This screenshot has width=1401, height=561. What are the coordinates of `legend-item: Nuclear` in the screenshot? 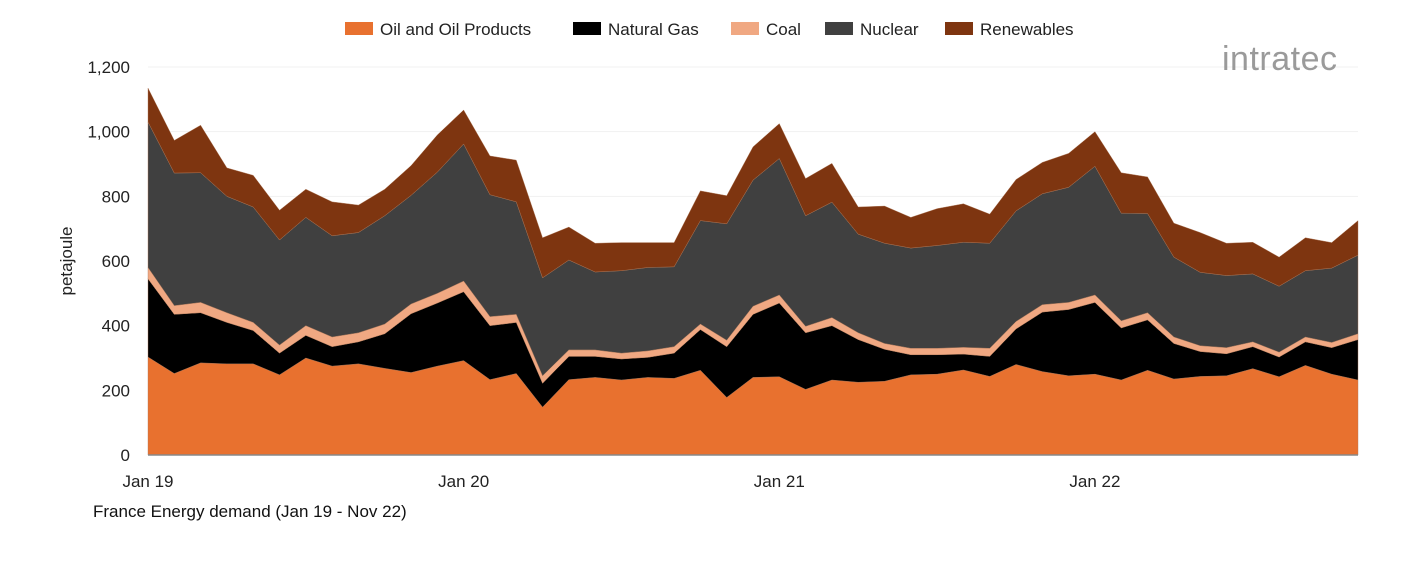 It's located at (889, 29).